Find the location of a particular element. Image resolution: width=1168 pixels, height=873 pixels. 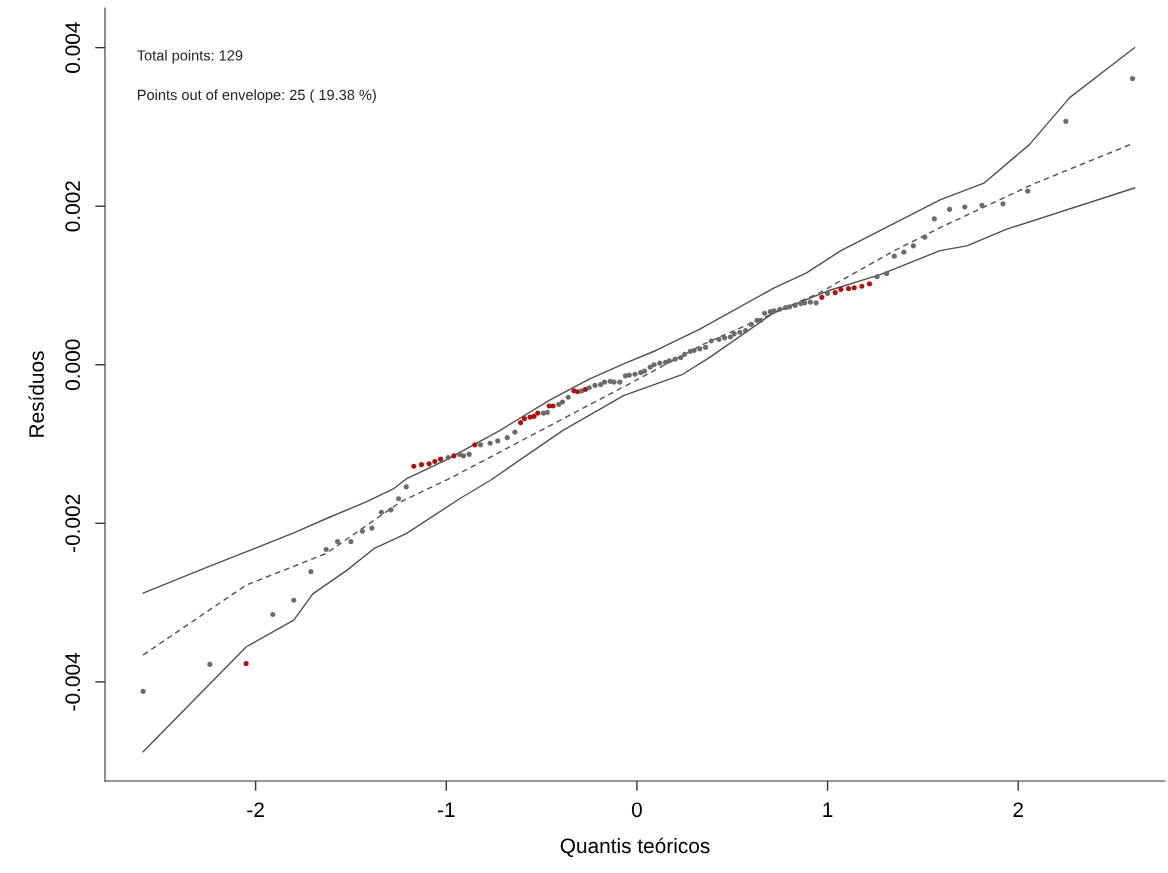

y-tick-label: 0.002 is located at coordinates (73, 206).